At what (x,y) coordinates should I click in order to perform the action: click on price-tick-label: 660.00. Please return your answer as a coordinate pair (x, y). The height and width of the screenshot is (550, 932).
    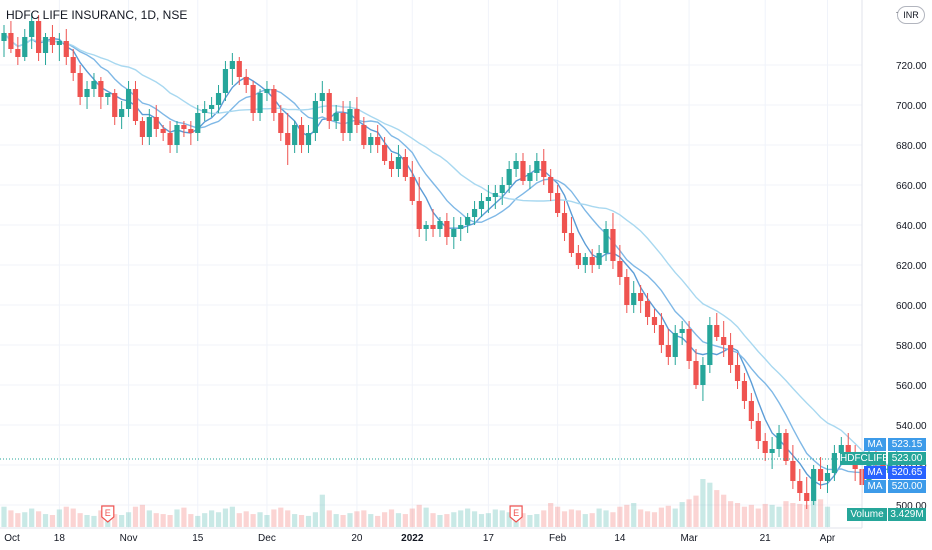
    Looking at the image, I should click on (911, 186).